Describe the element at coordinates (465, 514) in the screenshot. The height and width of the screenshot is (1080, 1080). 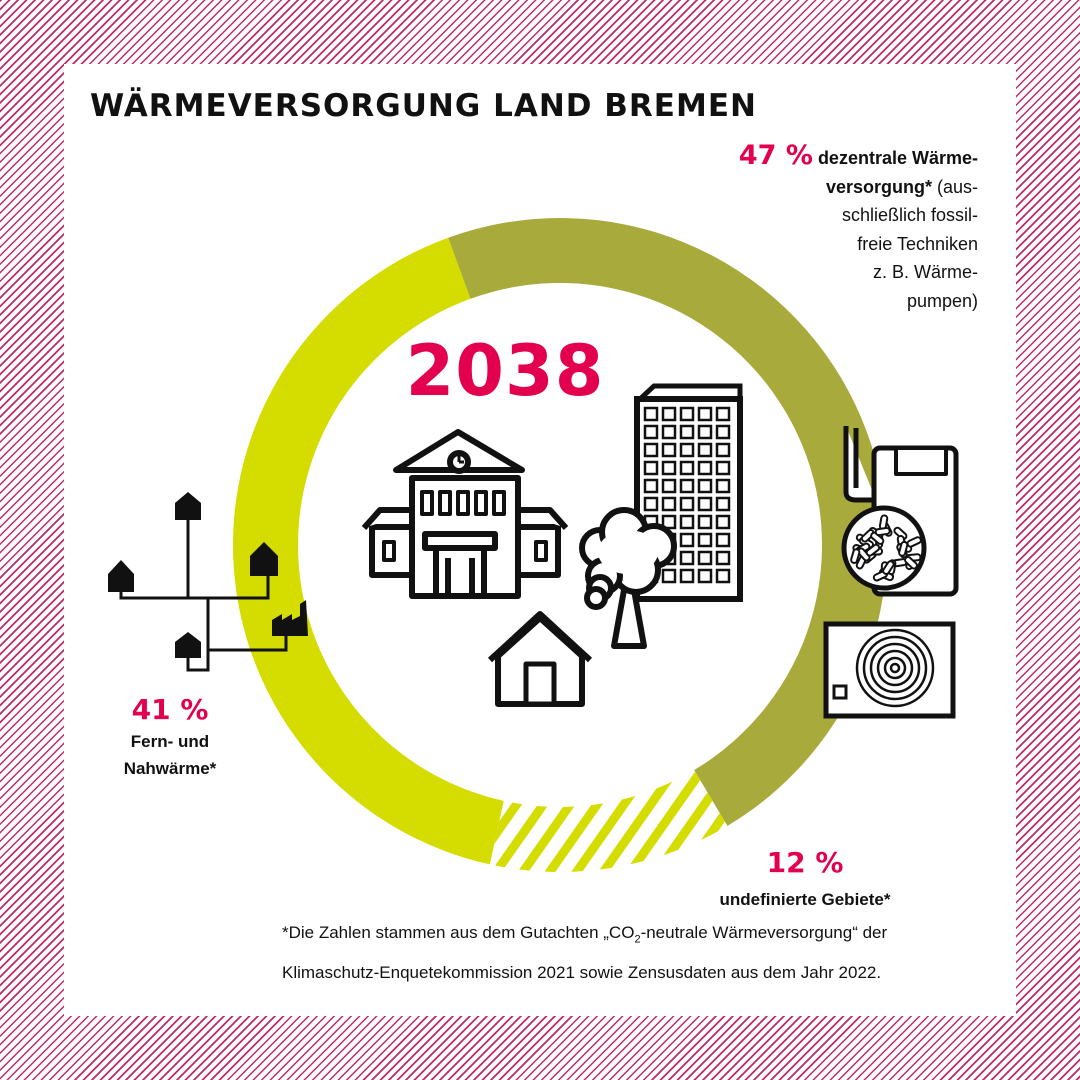
I see `school-building-icon` at that location.